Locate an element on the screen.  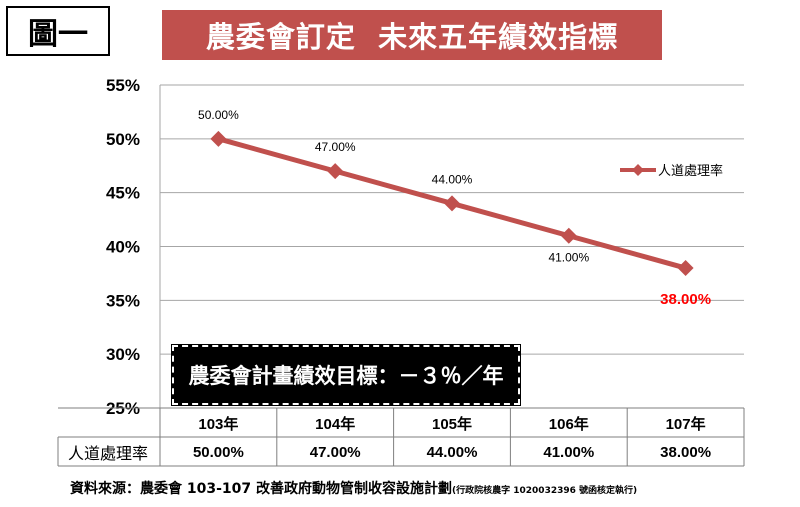
data-label: 41.00% is located at coordinates (568, 258).